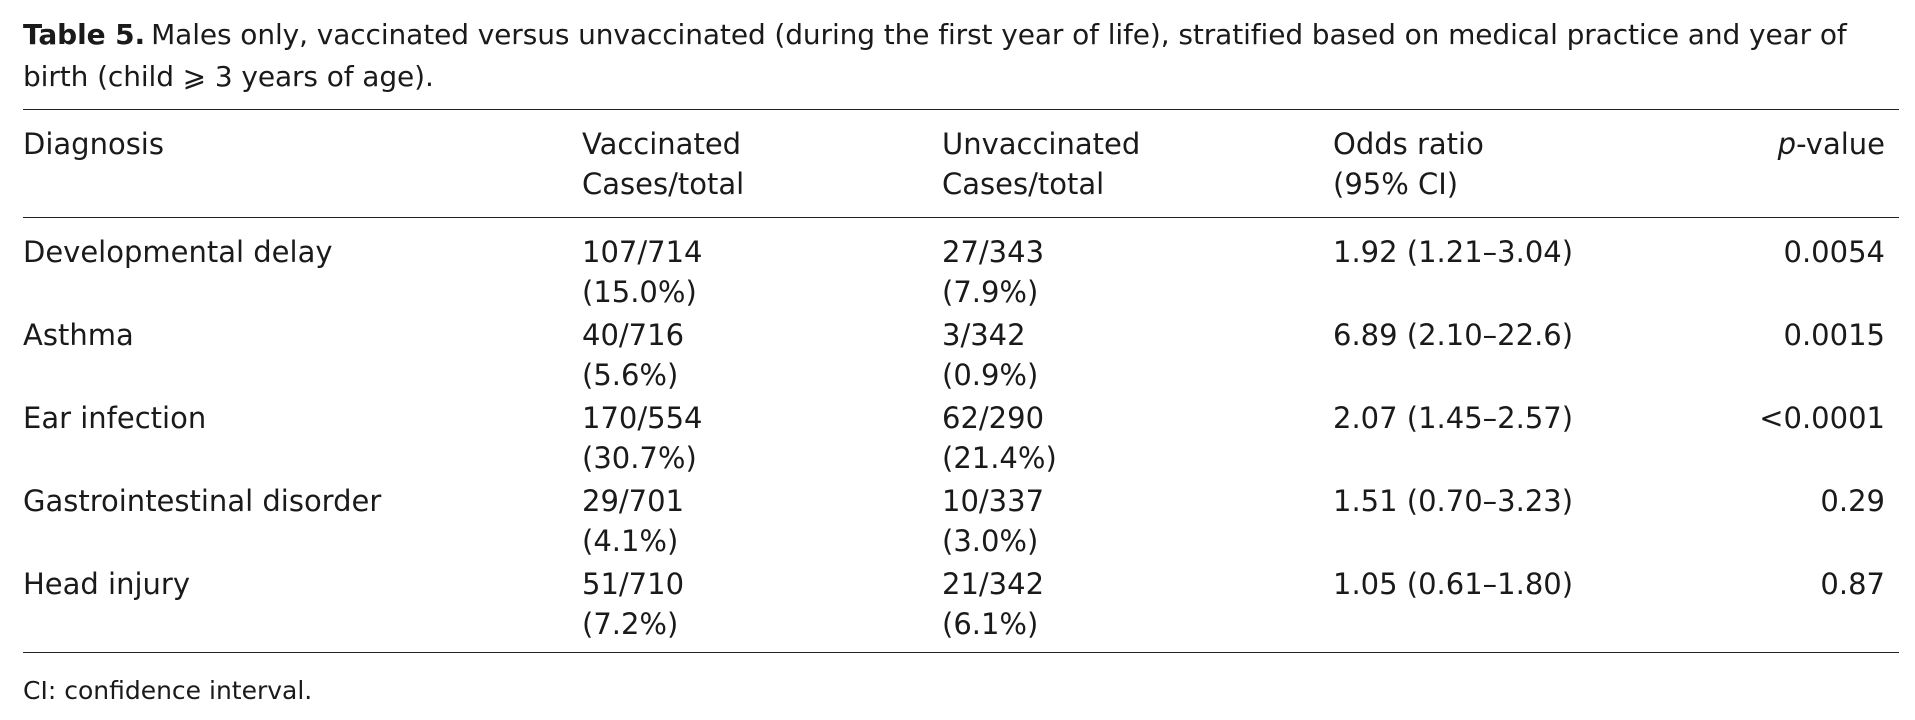 The image size is (1915, 720). I want to click on row-odds-ratio: 2.07 (1.45–2.57), so click(1453, 418).